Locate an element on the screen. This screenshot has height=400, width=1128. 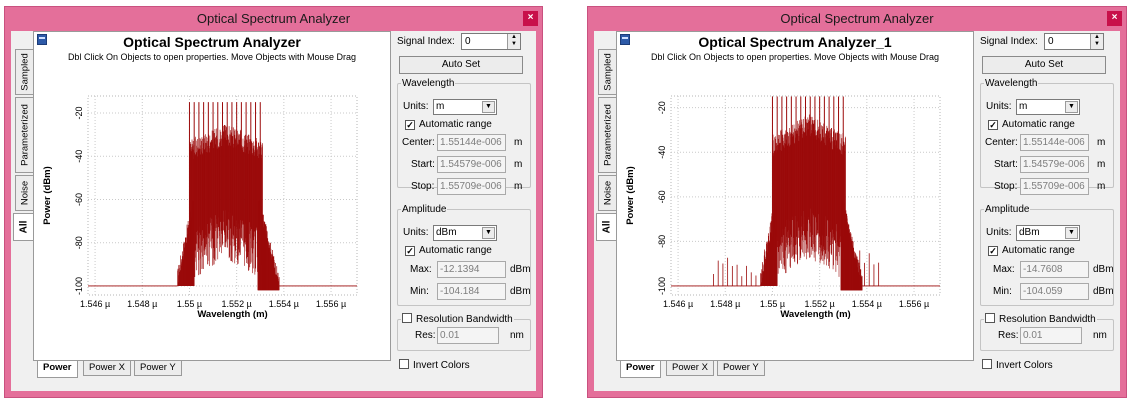
max-field: -14.7608 is located at coordinates (1054, 269).